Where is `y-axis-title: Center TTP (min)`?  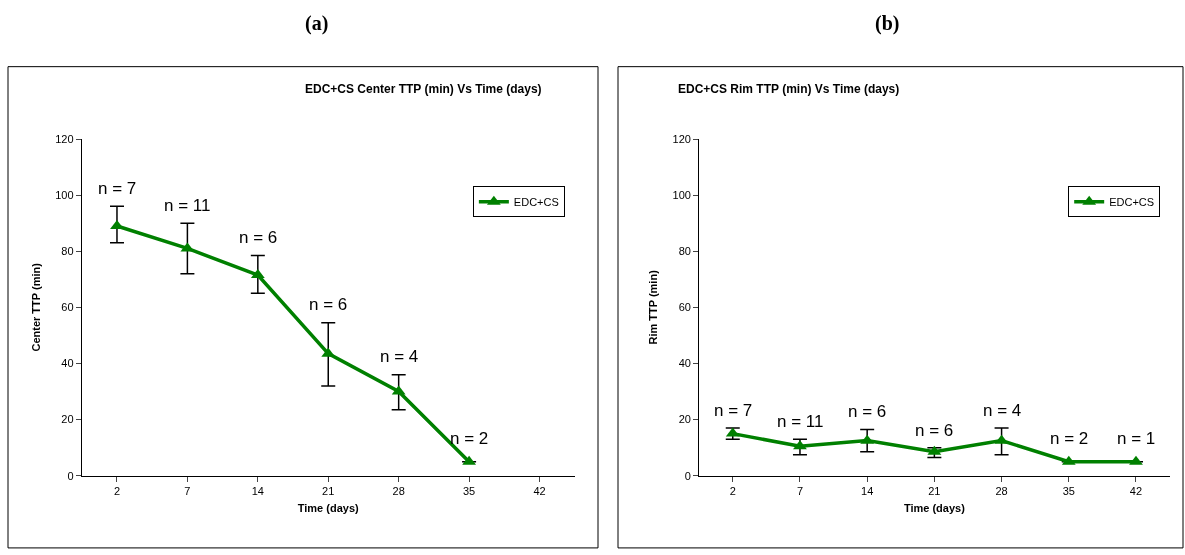 y-axis-title: Center TTP (min) is located at coordinates (35, 307).